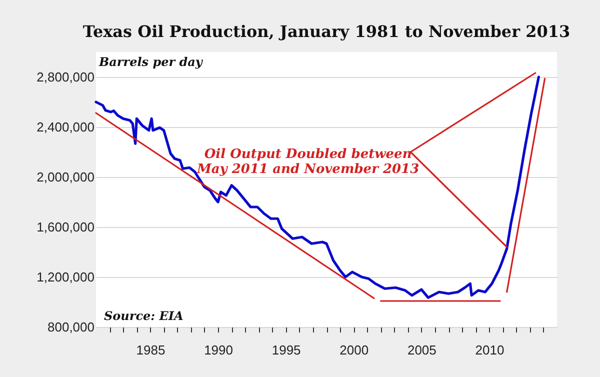 The height and width of the screenshot is (377, 600). Describe the element at coordinates (421, 350) in the screenshot. I see `x-tick-label: 2005` at that location.